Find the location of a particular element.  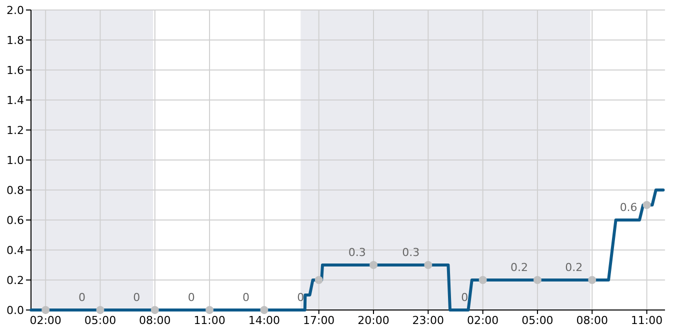

annotation: 0.6 is located at coordinates (629, 207).